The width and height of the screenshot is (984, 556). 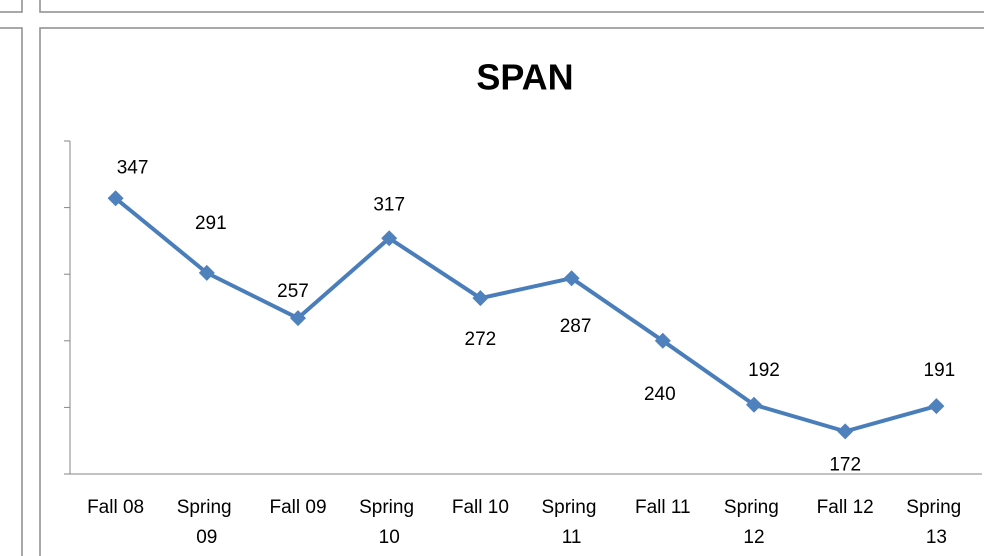 What do you see at coordinates (845, 464) in the screenshot?
I see `data-label: 172` at bounding box center [845, 464].